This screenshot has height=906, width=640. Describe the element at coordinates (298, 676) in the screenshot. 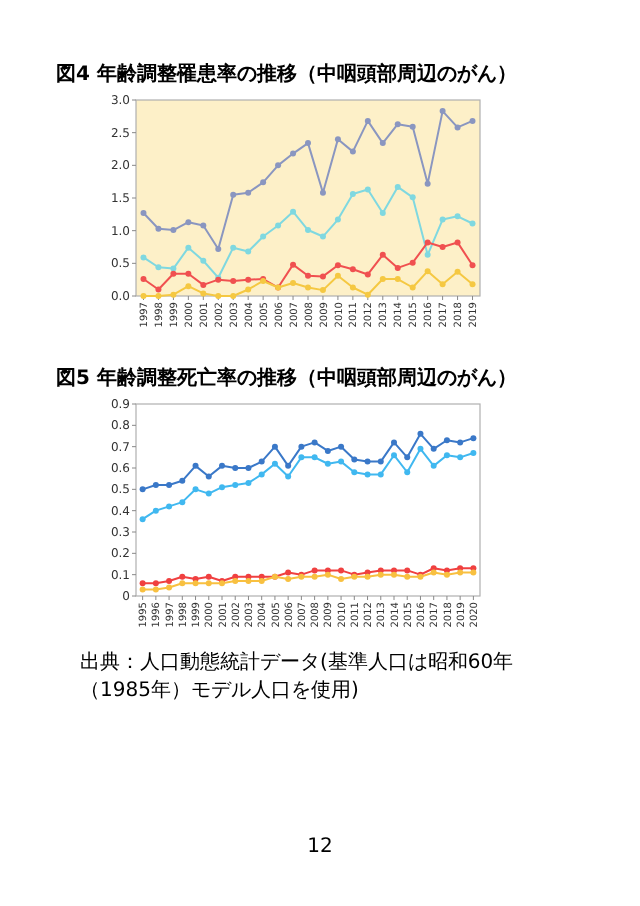

I see `source-note: 出典：人口動態統計データ(基準人口は昭和60年（1985年）モデル人口を使用)` at that location.